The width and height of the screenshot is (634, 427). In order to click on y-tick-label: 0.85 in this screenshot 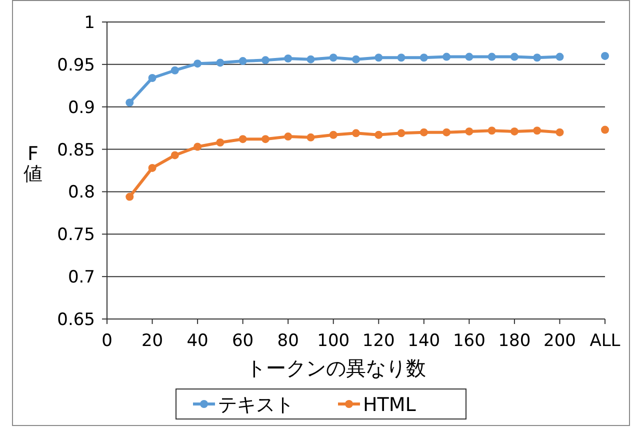, I will do `click(76, 150)`.